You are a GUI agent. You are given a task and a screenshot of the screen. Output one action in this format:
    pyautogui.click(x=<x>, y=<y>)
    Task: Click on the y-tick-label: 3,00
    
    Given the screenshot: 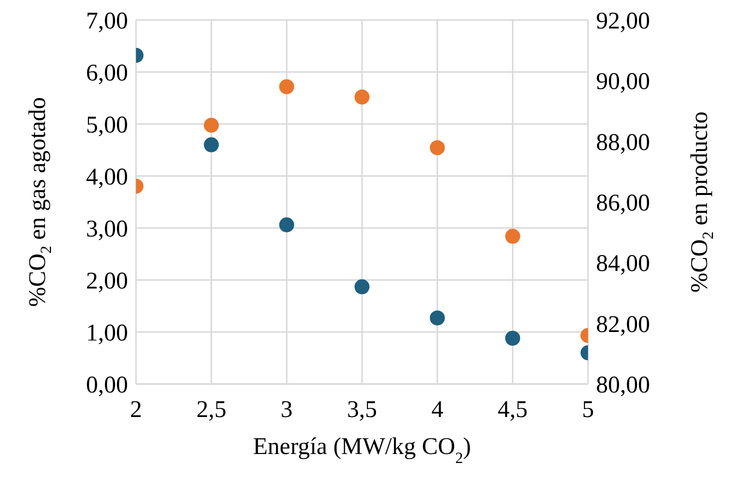 What is the action you would take?
    pyautogui.click(x=107, y=229)
    